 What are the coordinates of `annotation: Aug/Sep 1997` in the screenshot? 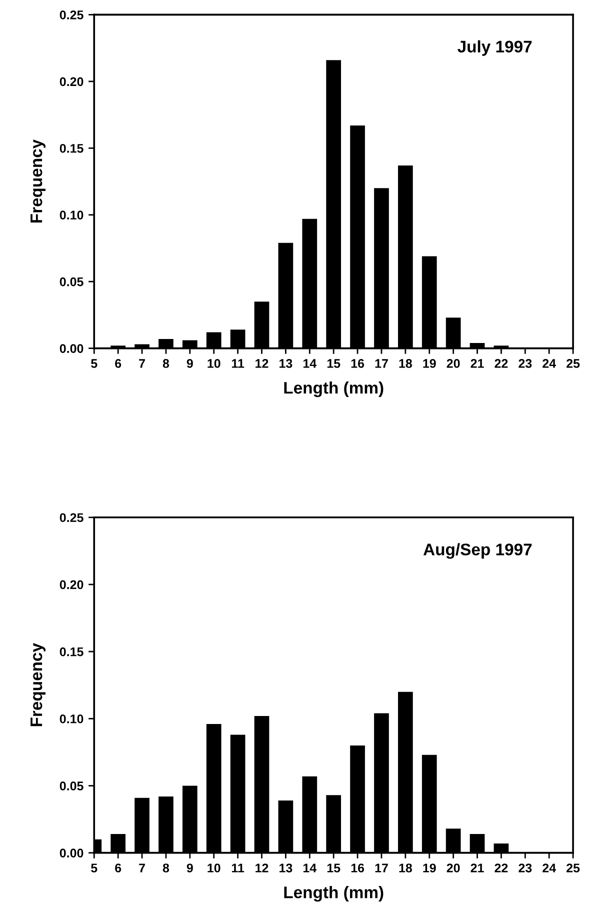 It's located at (477, 551).